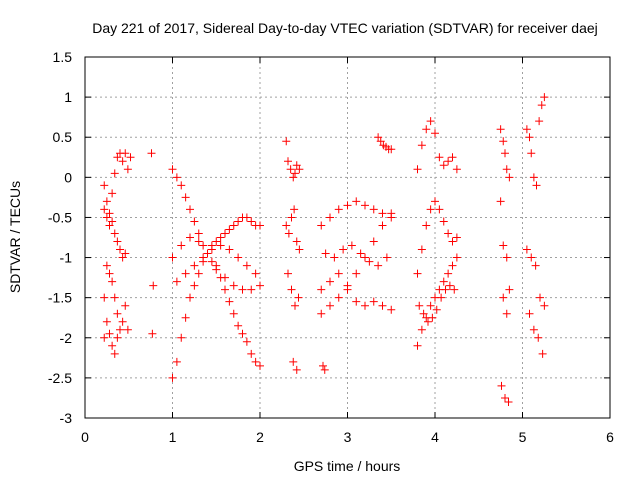 The height and width of the screenshot is (480, 640). I want to click on y-tick-label: 0, so click(68, 177).